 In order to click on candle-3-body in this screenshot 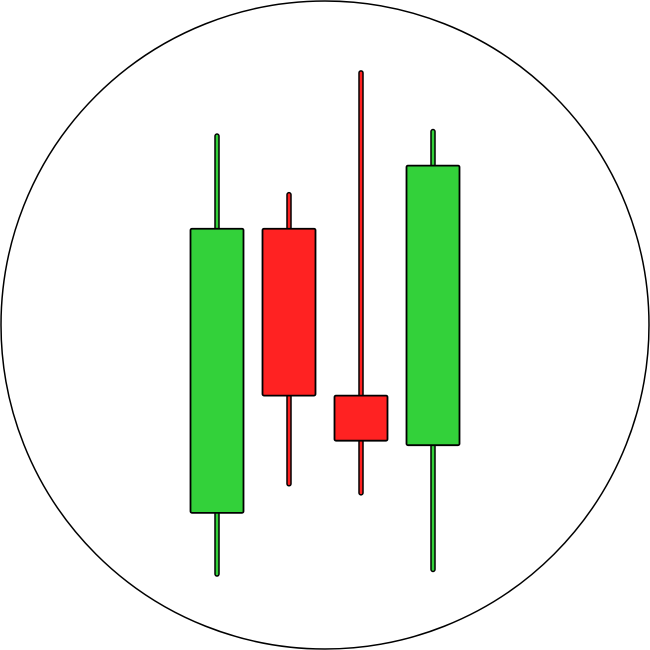, I will do `click(361, 418)`.